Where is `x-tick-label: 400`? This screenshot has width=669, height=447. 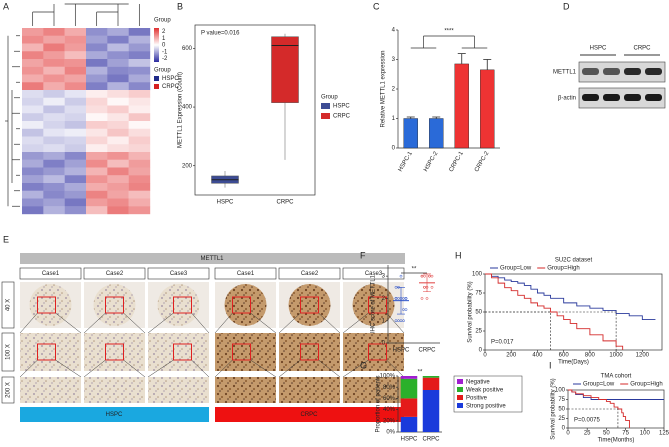
x-tick-label: 400 is located at coordinates (537, 356).